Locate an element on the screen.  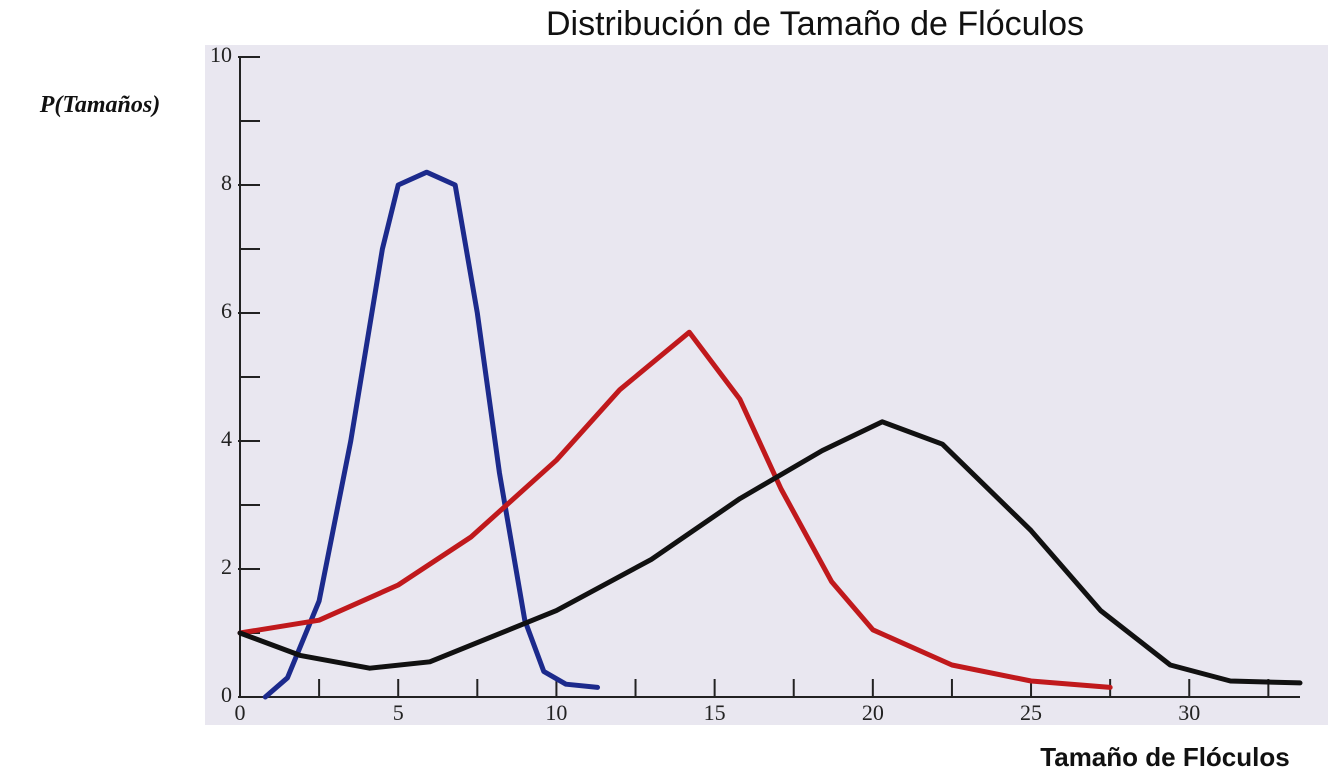
x-axis-label: Tamaño de Flóculos is located at coordinates (1164, 757).